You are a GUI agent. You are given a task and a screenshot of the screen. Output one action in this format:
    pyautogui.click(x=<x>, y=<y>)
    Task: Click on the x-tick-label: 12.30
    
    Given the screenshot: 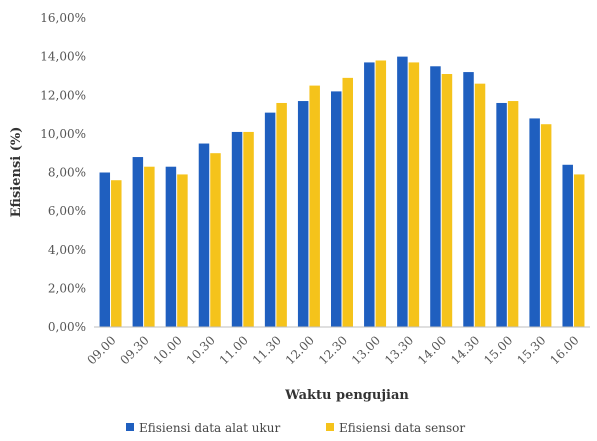 What is the action you would take?
    pyautogui.click(x=333, y=350)
    